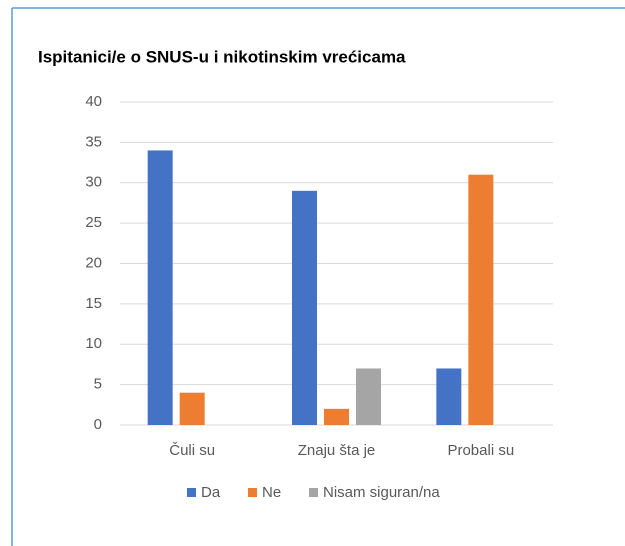 This screenshot has width=625, height=546. I want to click on y-tick-label: 30, so click(93, 182).